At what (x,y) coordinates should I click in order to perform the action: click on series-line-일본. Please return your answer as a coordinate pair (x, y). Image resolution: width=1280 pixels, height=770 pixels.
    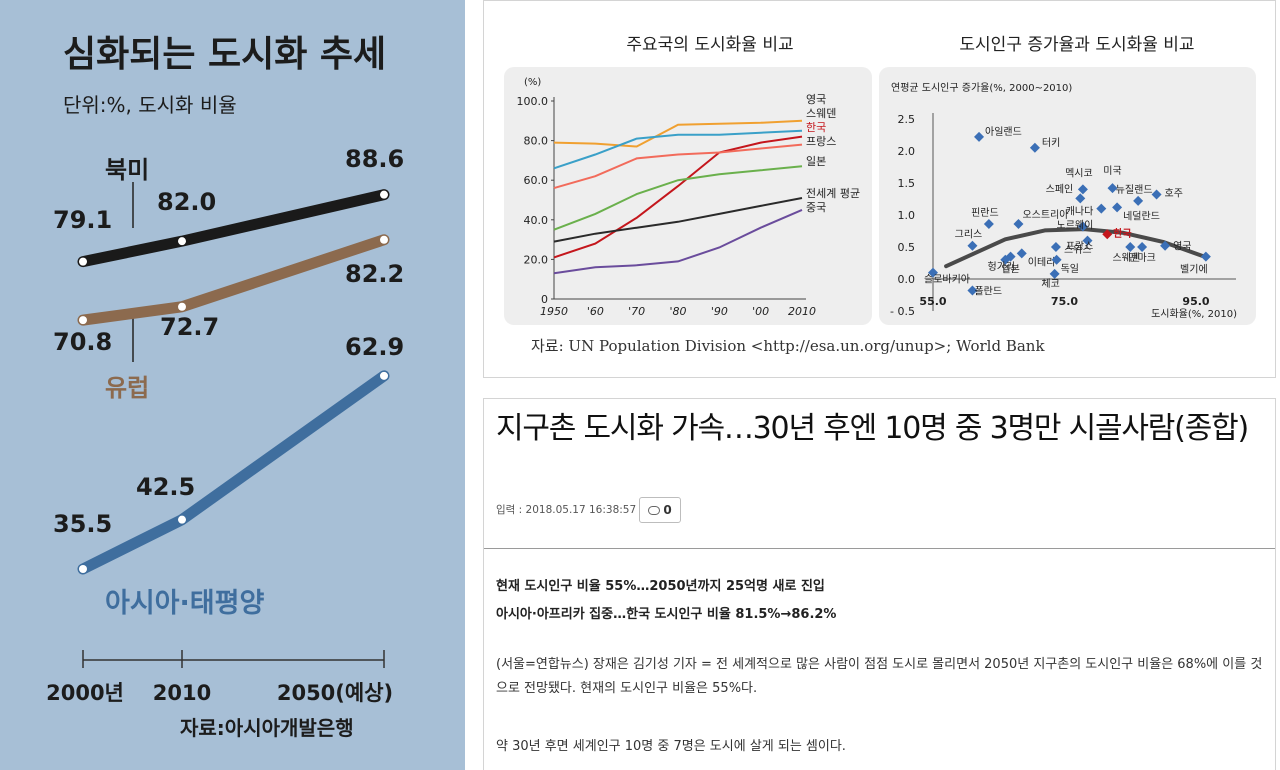
    Looking at the image, I should click on (678, 198).